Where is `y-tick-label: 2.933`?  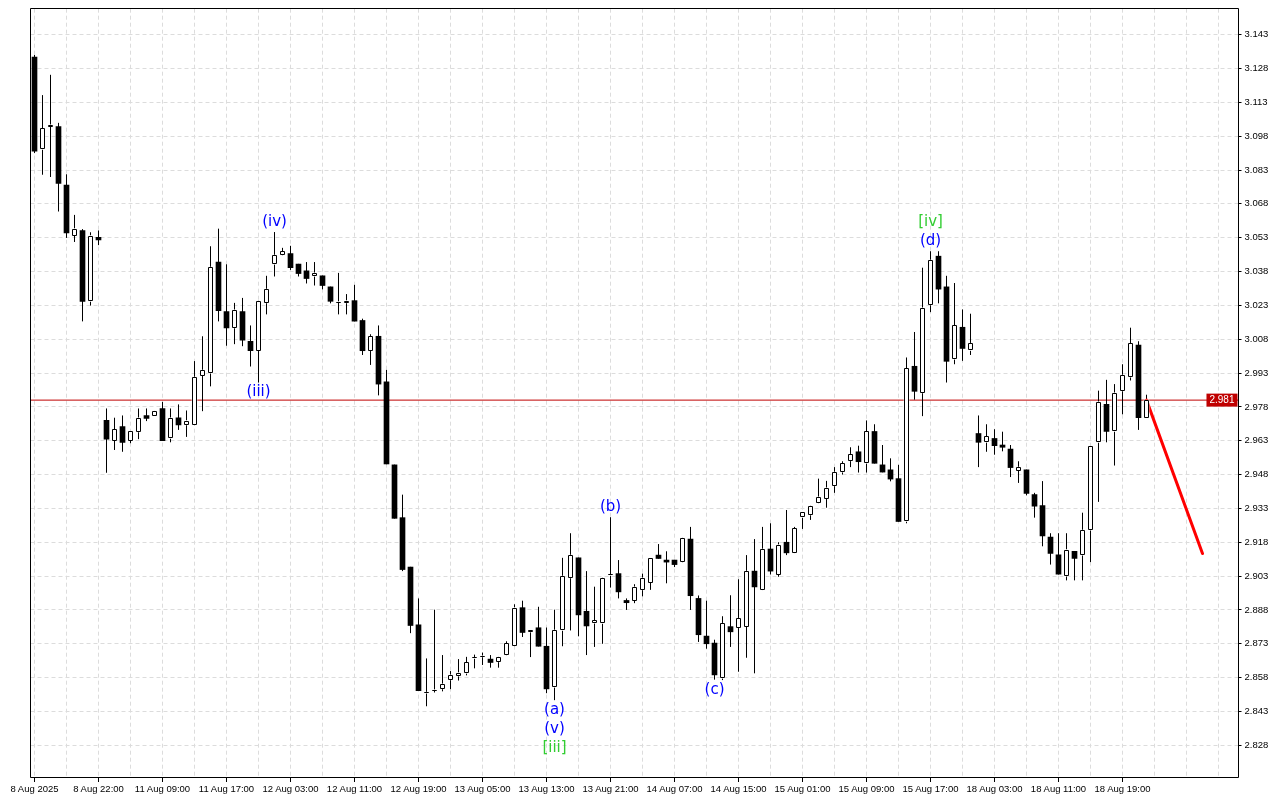 y-tick-label: 2.933 is located at coordinates (1256, 508).